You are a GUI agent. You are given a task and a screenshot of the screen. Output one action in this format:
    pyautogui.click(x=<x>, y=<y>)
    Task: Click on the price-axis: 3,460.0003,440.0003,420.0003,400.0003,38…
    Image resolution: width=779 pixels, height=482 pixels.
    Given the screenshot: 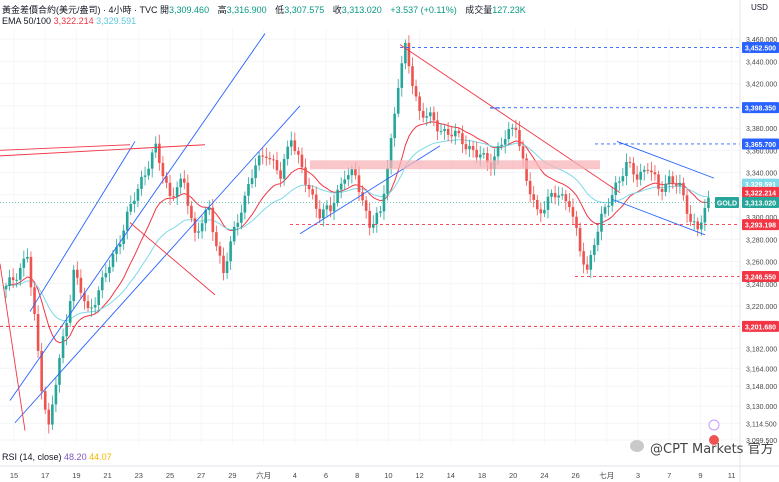 What is the action you would take?
    pyautogui.click(x=758, y=241)
    